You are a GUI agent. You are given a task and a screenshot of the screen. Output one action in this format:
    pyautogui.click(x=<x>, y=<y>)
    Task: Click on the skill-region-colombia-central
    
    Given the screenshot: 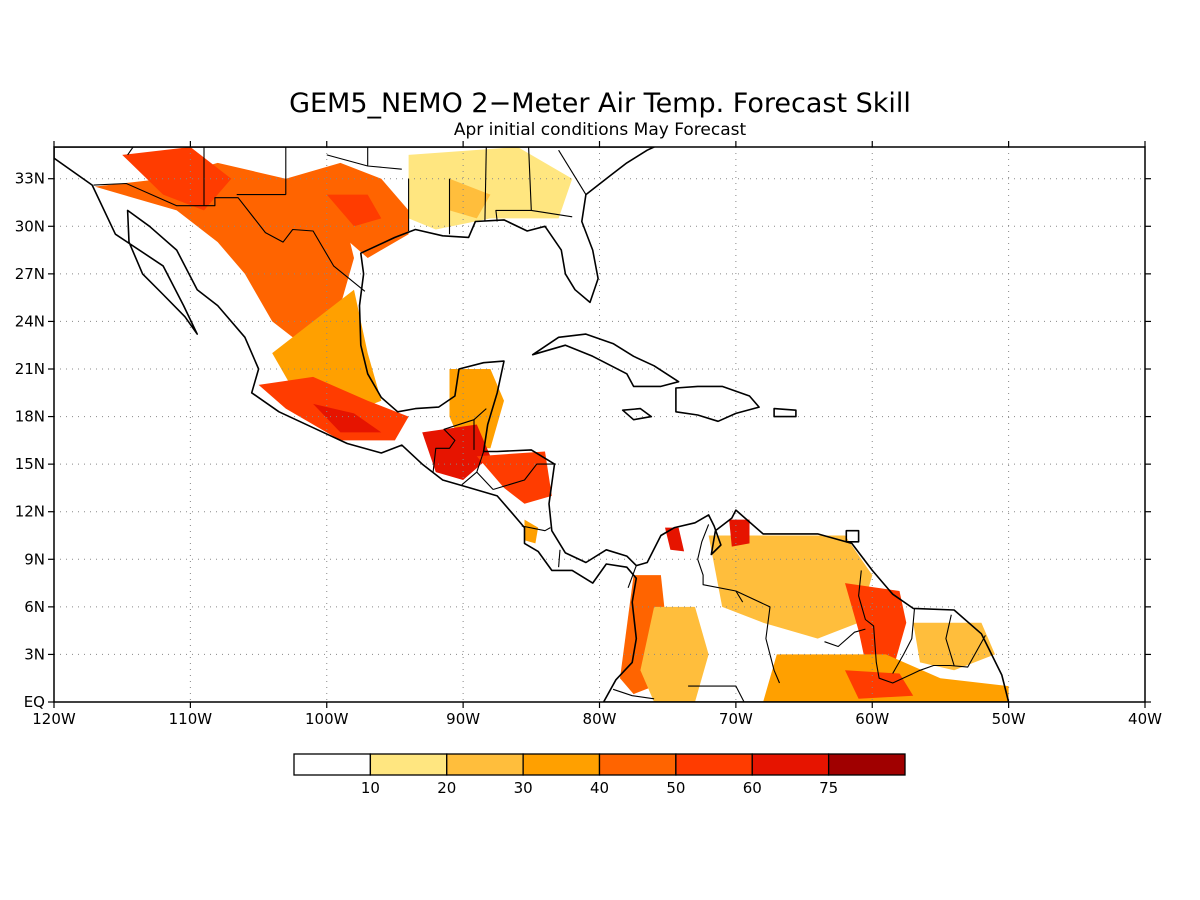 What is the action you would take?
    pyautogui.click(x=674, y=654)
    